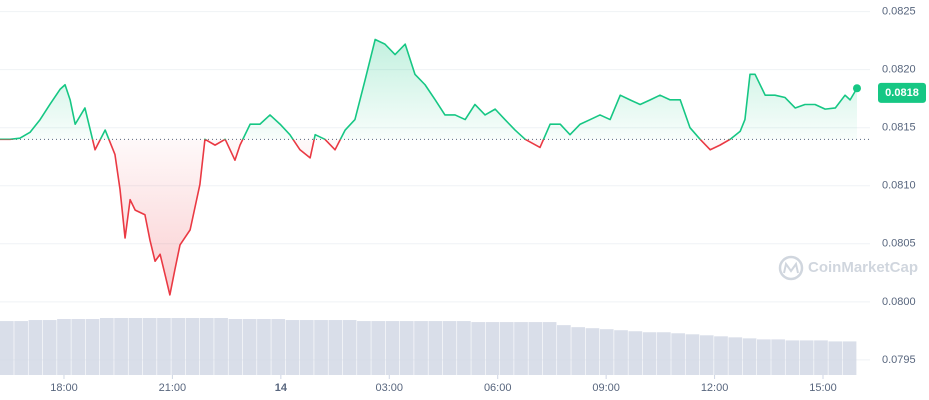 The image size is (929, 400). Describe the element at coordinates (715, 388) in the screenshot. I see `x-tick-label: 12:00` at that location.